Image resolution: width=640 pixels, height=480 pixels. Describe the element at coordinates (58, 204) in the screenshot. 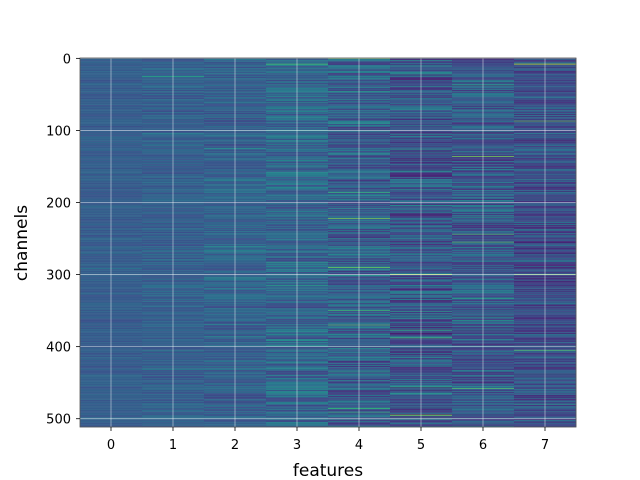

I see `y-tick-label: 200` at that location.